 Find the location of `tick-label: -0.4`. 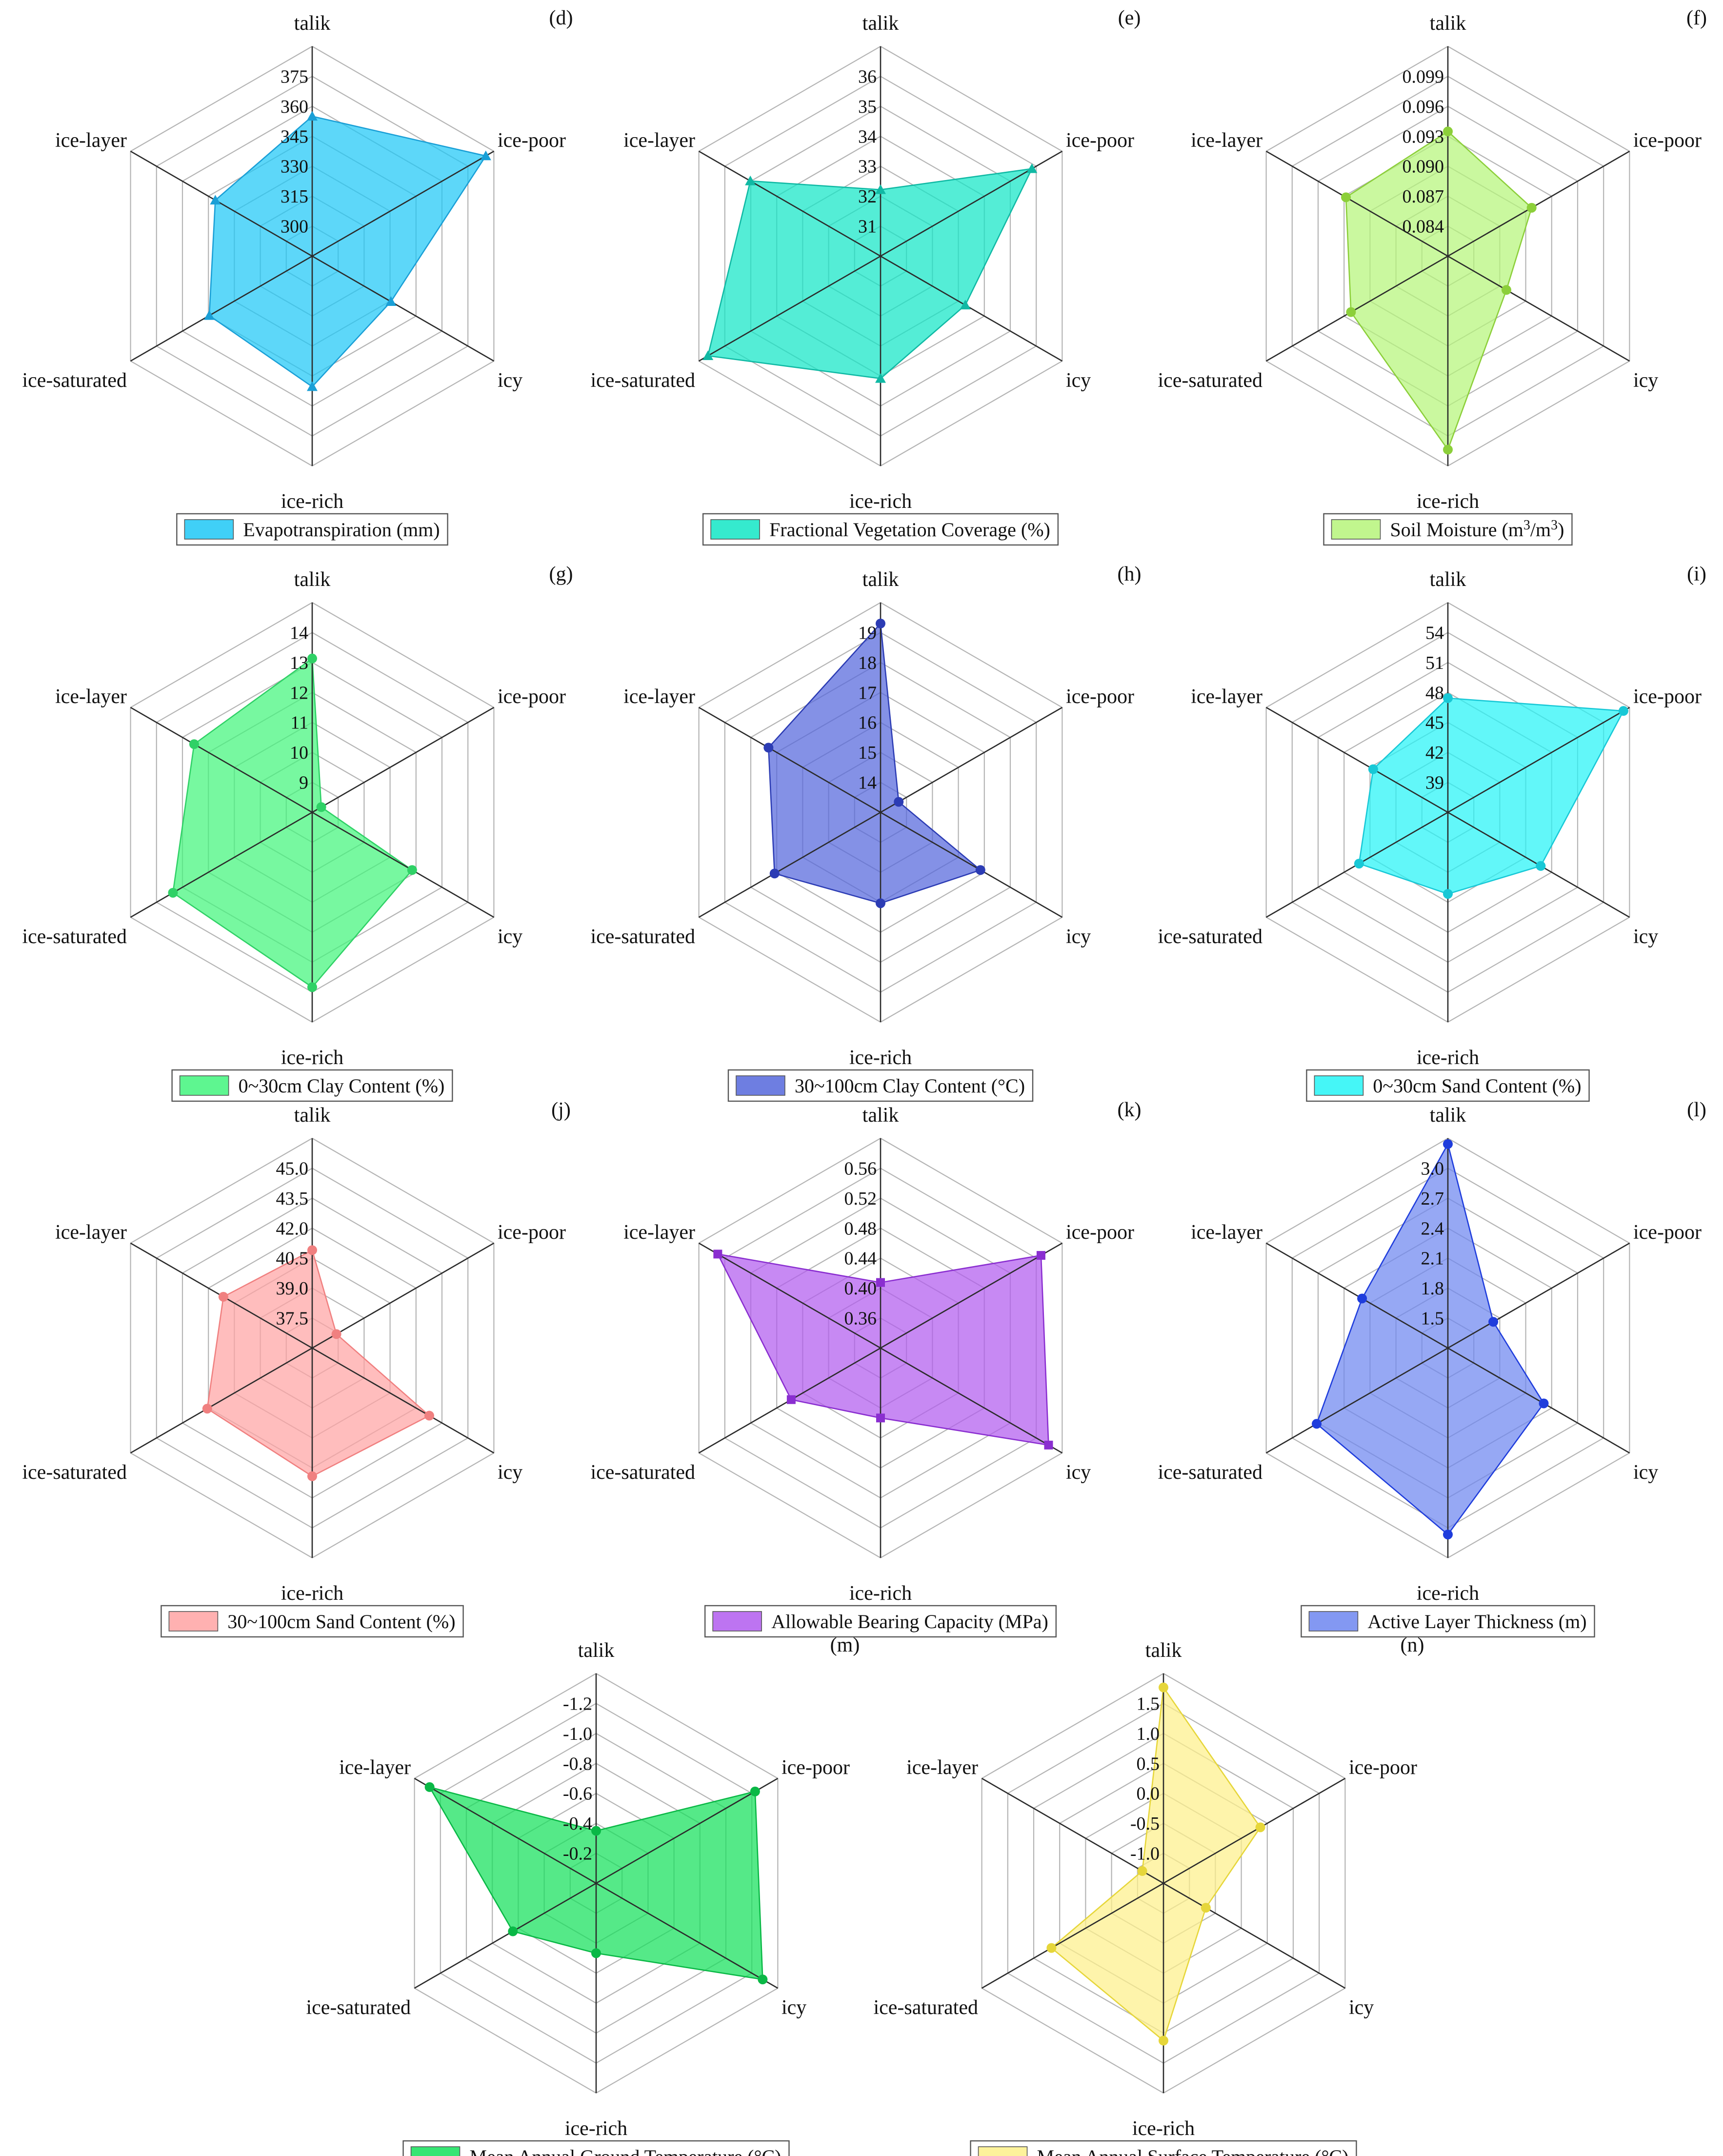

tick-label: -0.4 is located at coordinates (577, 1823).